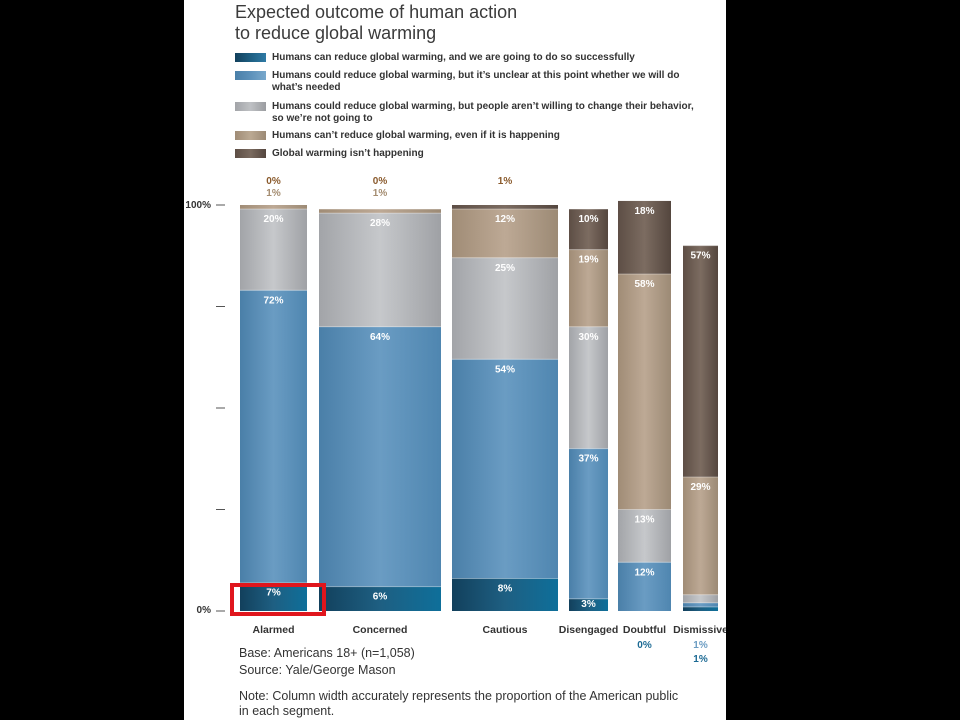  What do you see at coordinates (376, 12) in the screenshot?
I see `chart-title-line-1: Expected outcome of human action` at bounding box center [376, 12].